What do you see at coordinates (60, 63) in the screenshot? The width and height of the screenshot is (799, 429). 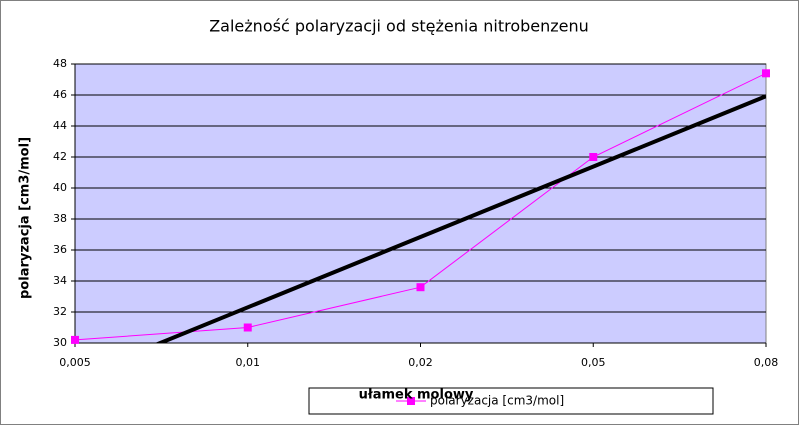 I see `y-tick-label: 48` at bounding box center [60, 63].